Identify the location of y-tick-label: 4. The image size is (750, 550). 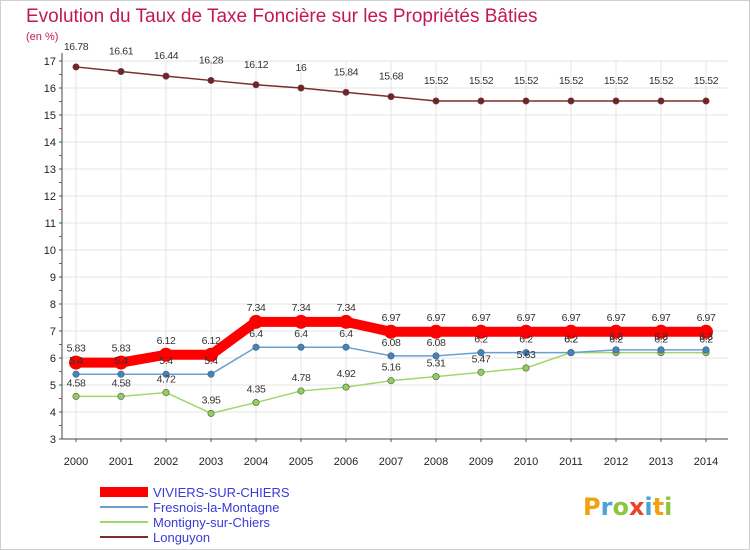
(53, 413).